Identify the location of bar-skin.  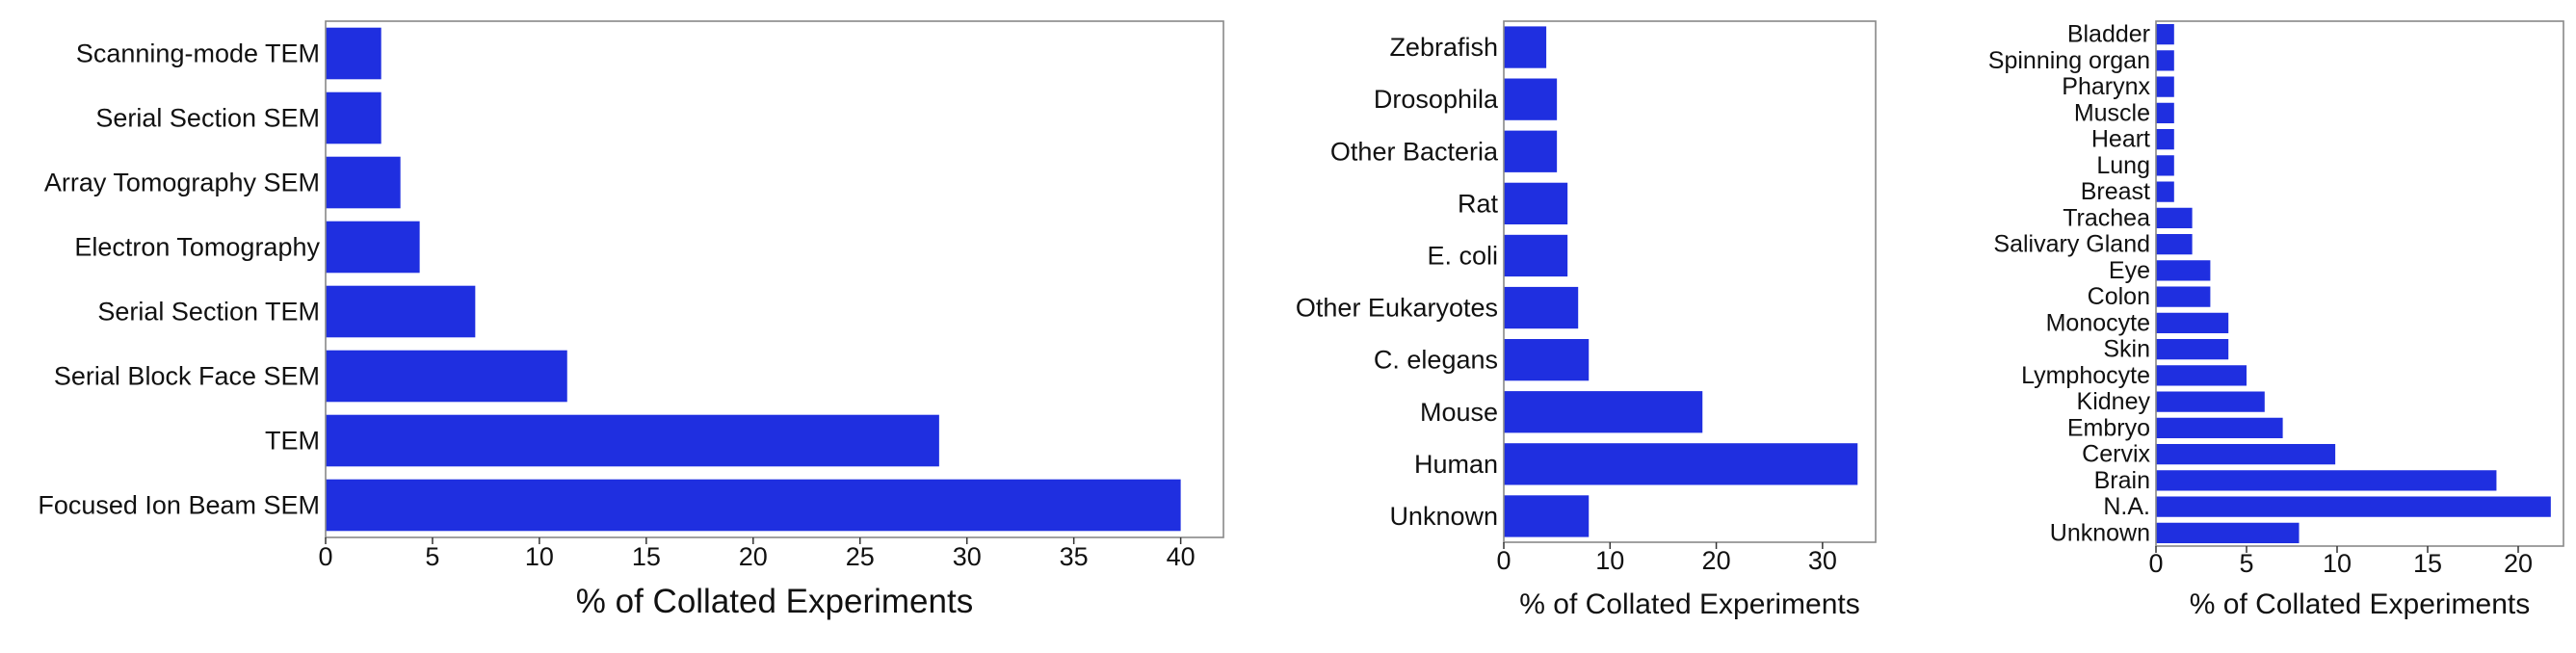
(2192, 349).